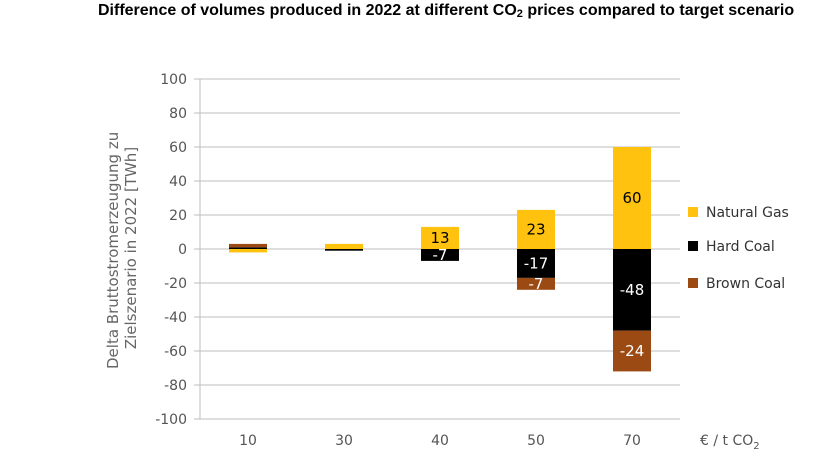  I want to click on x-axis-unit: € / t CO2, so click(730, 442).